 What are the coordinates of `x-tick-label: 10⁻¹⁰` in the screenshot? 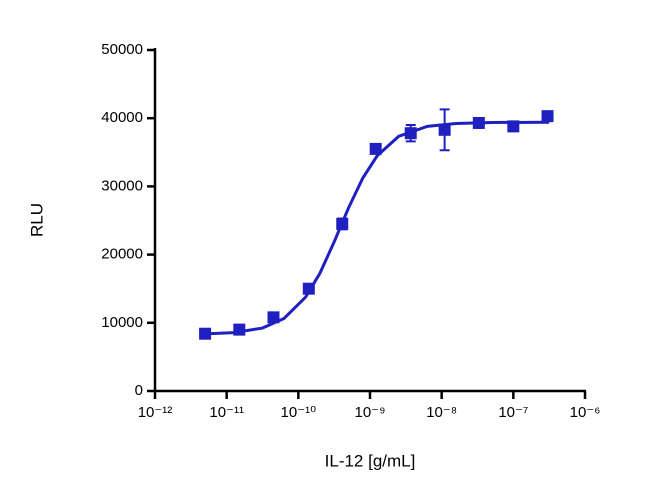 It's located at (299, 412).